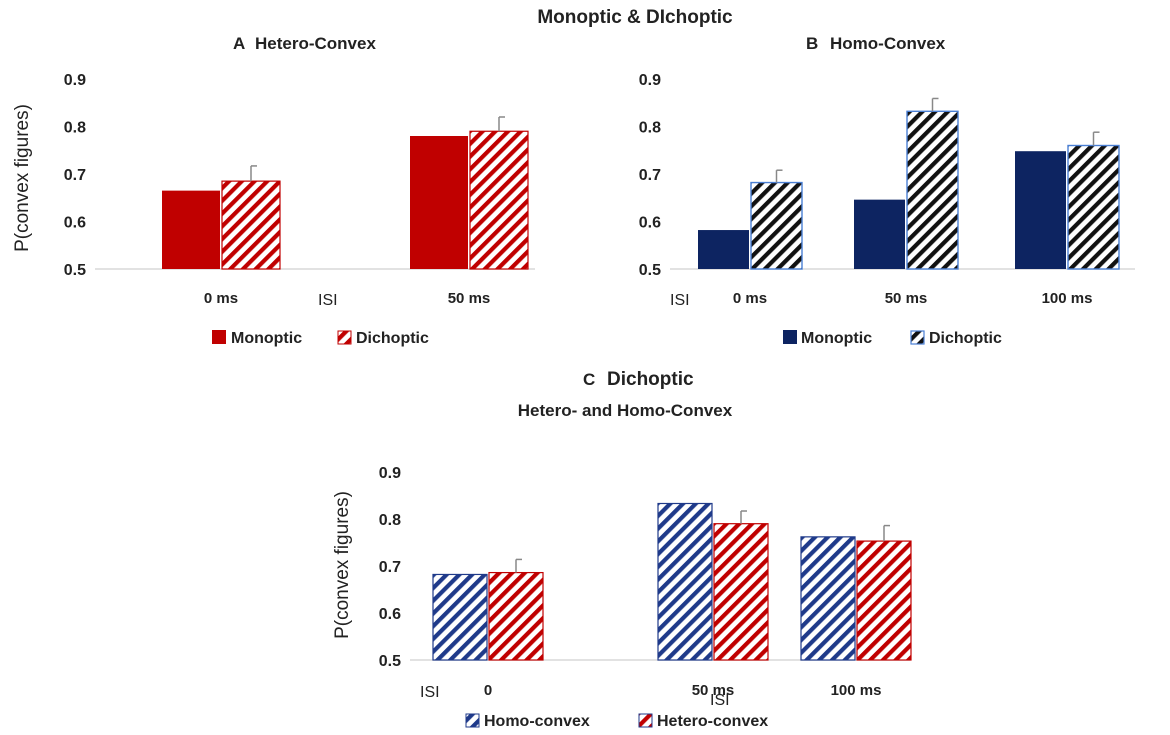 The width and height of the screenshot is (1170, 735). Describe the element at coordinates (430, 692) in the screenshot. I see `panel-c-isi-label-left: ISI` at that location.